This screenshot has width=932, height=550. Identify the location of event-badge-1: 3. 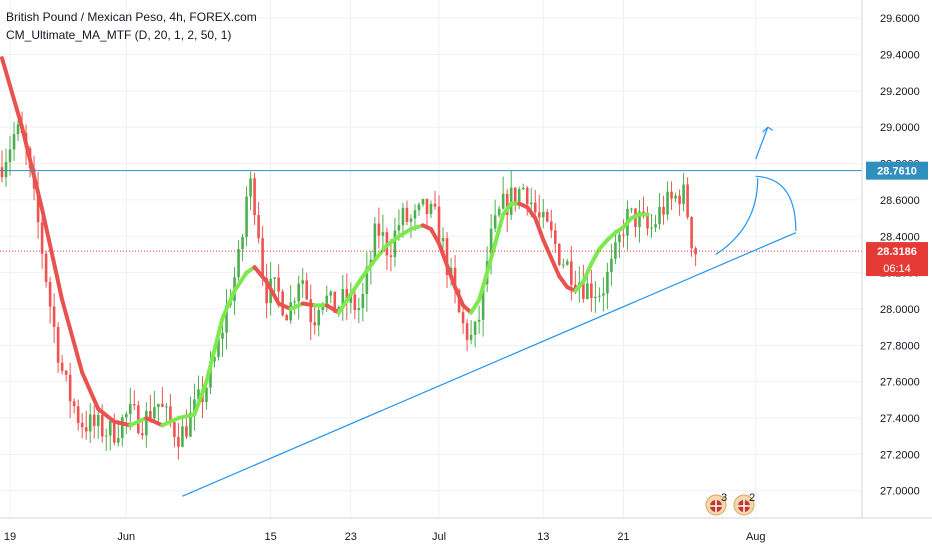
(716, 504).